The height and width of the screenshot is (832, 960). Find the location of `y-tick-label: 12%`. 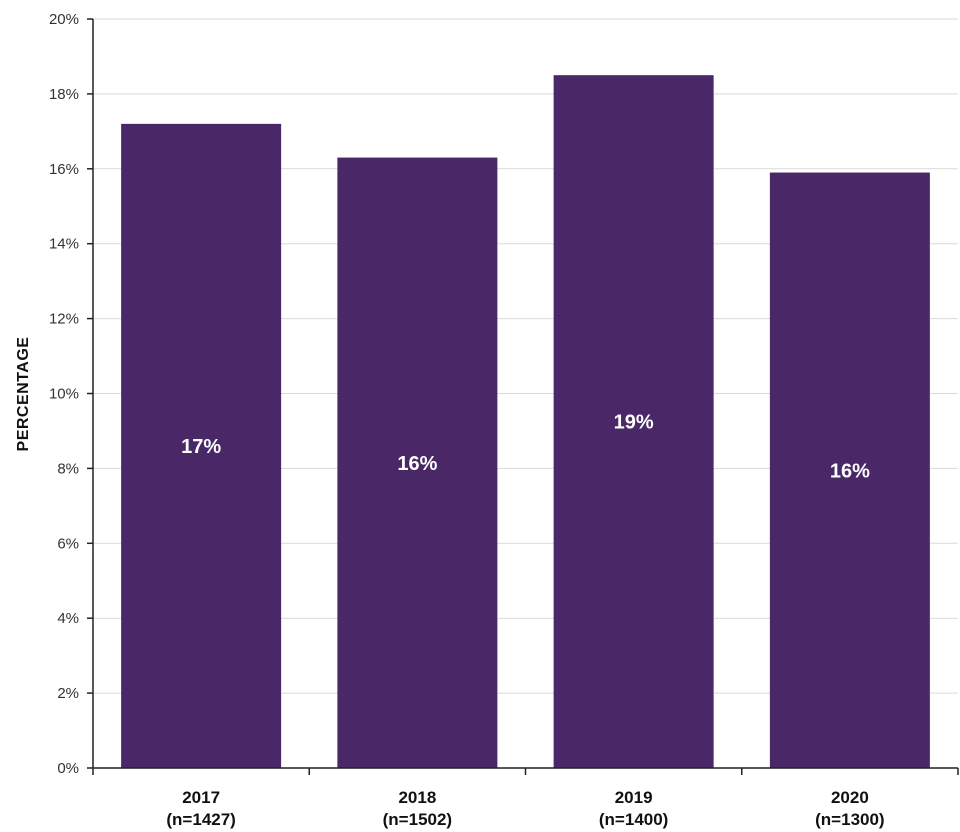

y-tick-label: 12% is located at coordinates (64, 319).